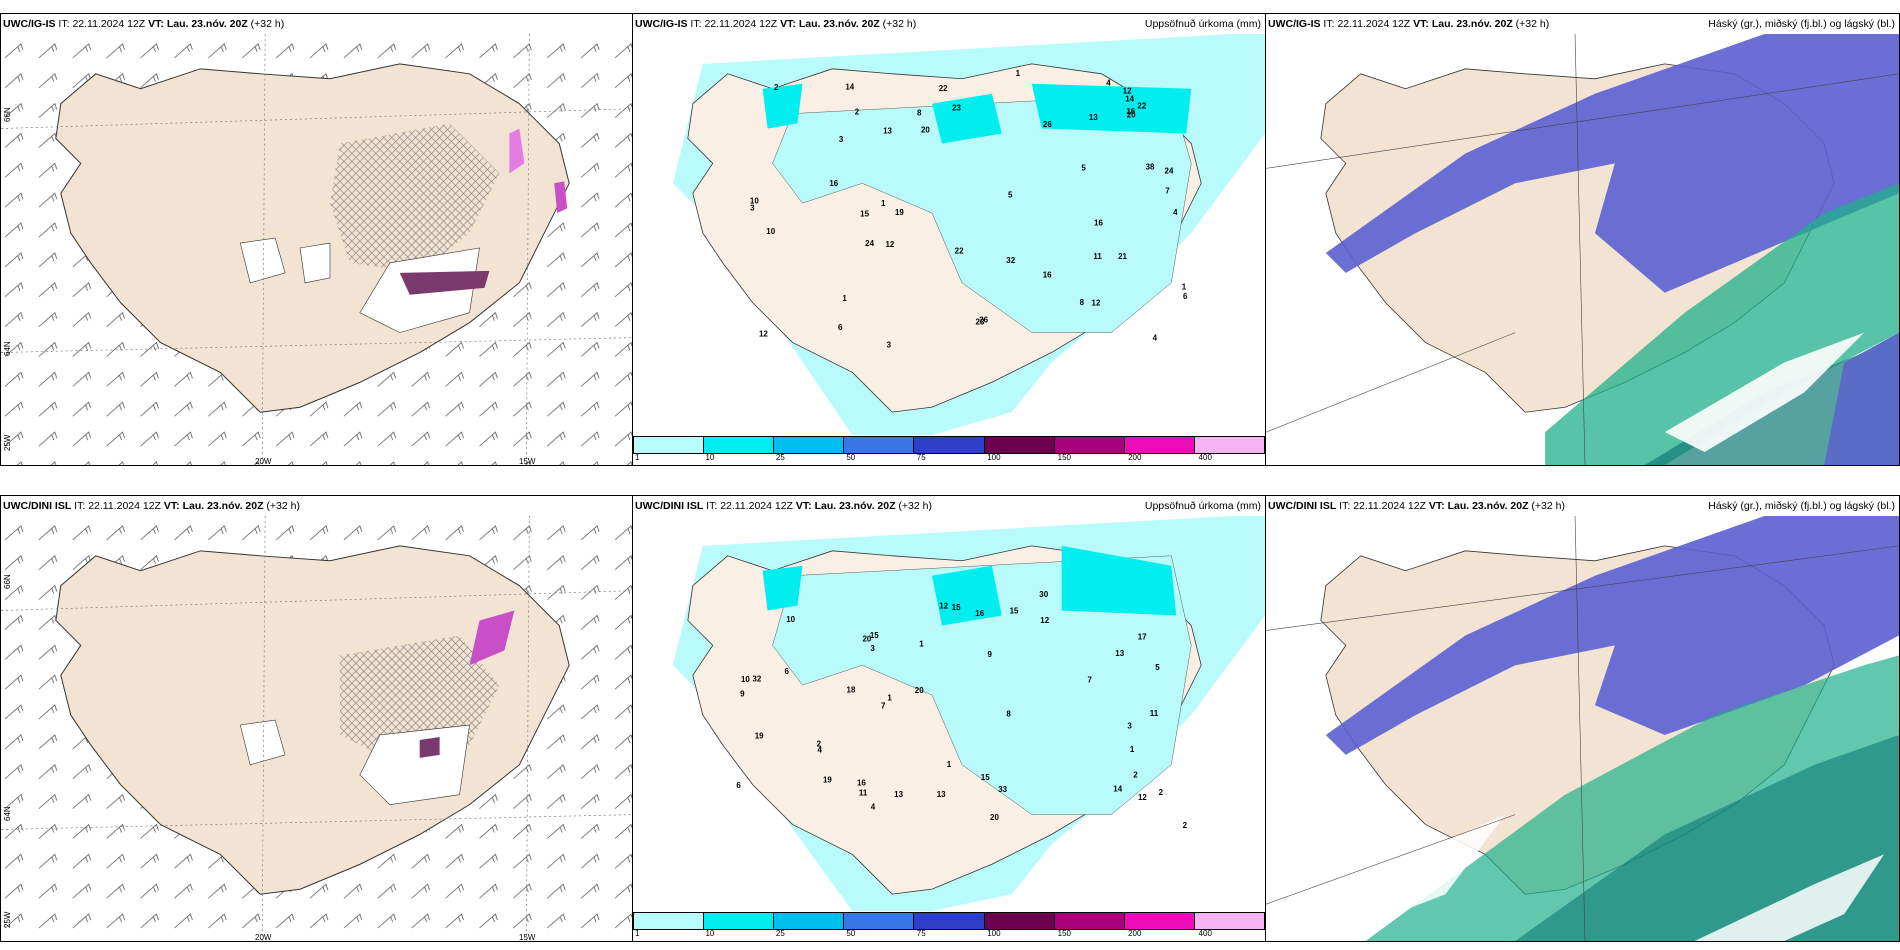  Describe the element at coordinates (7, 442) in the screenshot. I see `lon-label: 25W` at that location.